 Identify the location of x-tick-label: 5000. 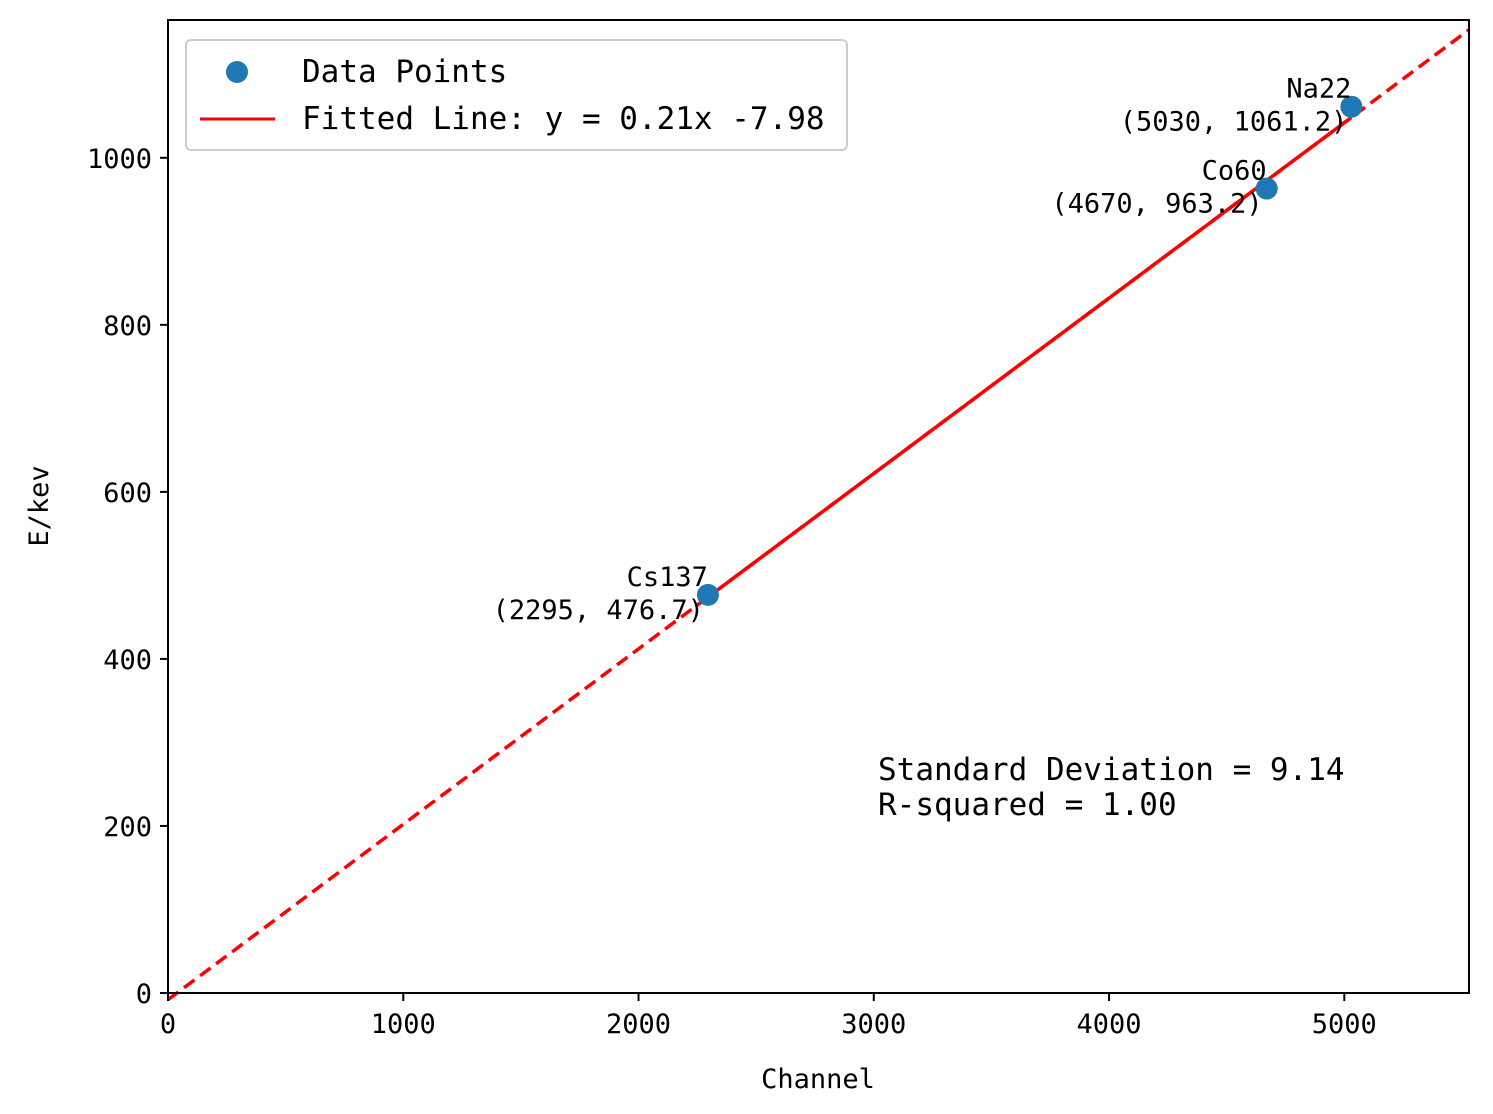
(1344, 1024).